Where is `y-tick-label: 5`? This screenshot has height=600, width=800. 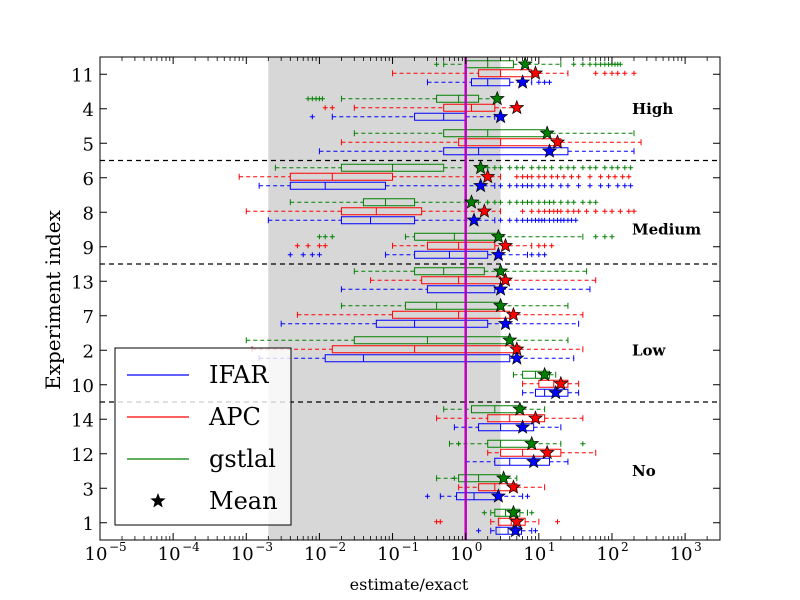 y-tick-label: 5 is located at coordinates (88, 144).